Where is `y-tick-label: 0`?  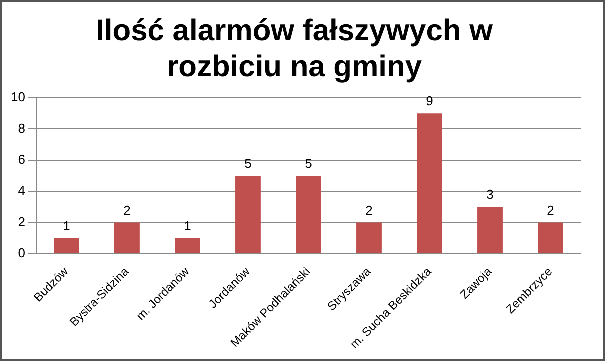
y-tick-label: 0 is located at coordinates (22, 253).